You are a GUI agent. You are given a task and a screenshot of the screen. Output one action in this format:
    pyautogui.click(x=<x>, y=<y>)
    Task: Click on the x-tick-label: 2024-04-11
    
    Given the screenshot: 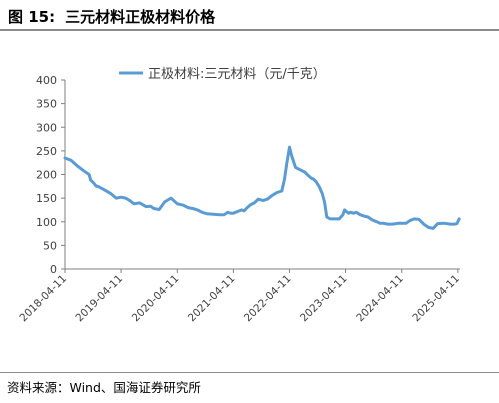 What is the action you would take?
    pyautogui.click(x=380, y=299)
    